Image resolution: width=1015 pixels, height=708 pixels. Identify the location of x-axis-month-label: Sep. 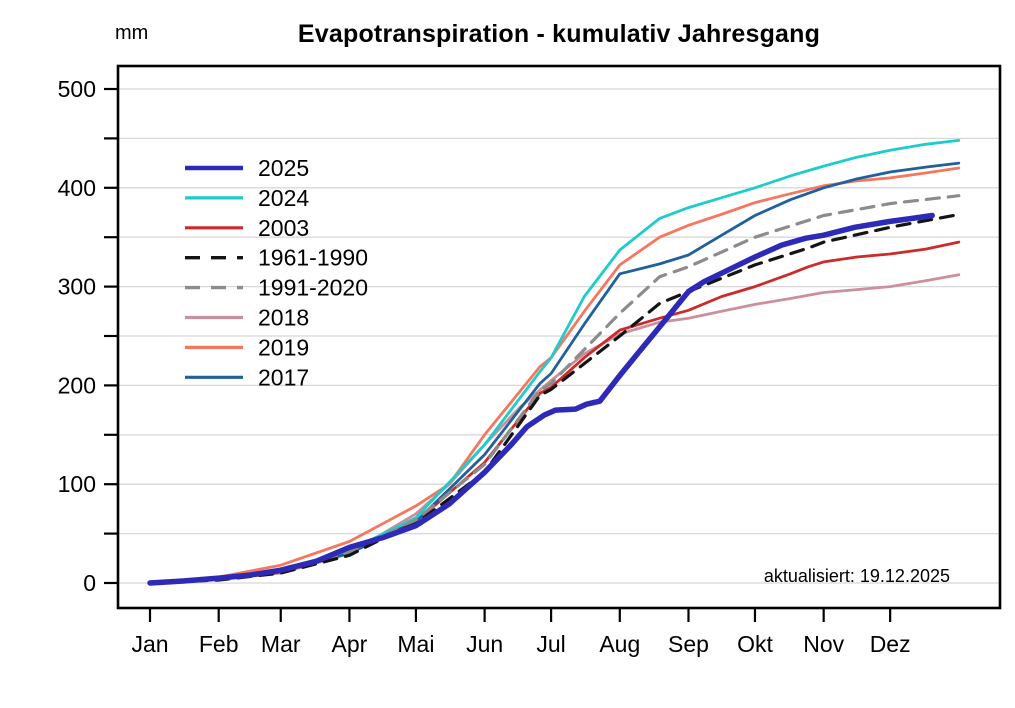
(688, 644).